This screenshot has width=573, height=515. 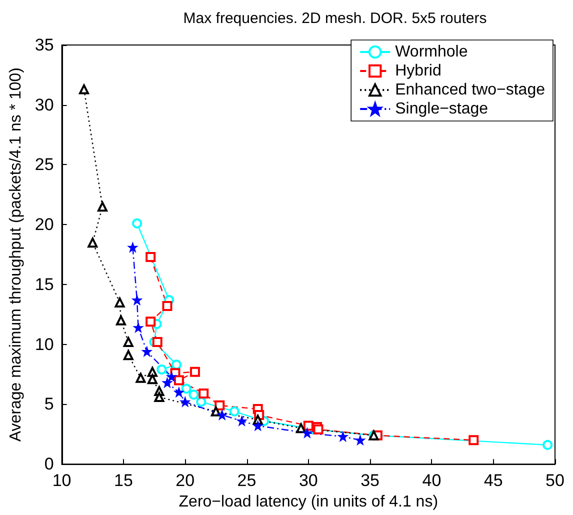 I want to click on y-axis-title: Average maximum throughput (packets/4.1 ns * 100), so click(x=16, y=254).